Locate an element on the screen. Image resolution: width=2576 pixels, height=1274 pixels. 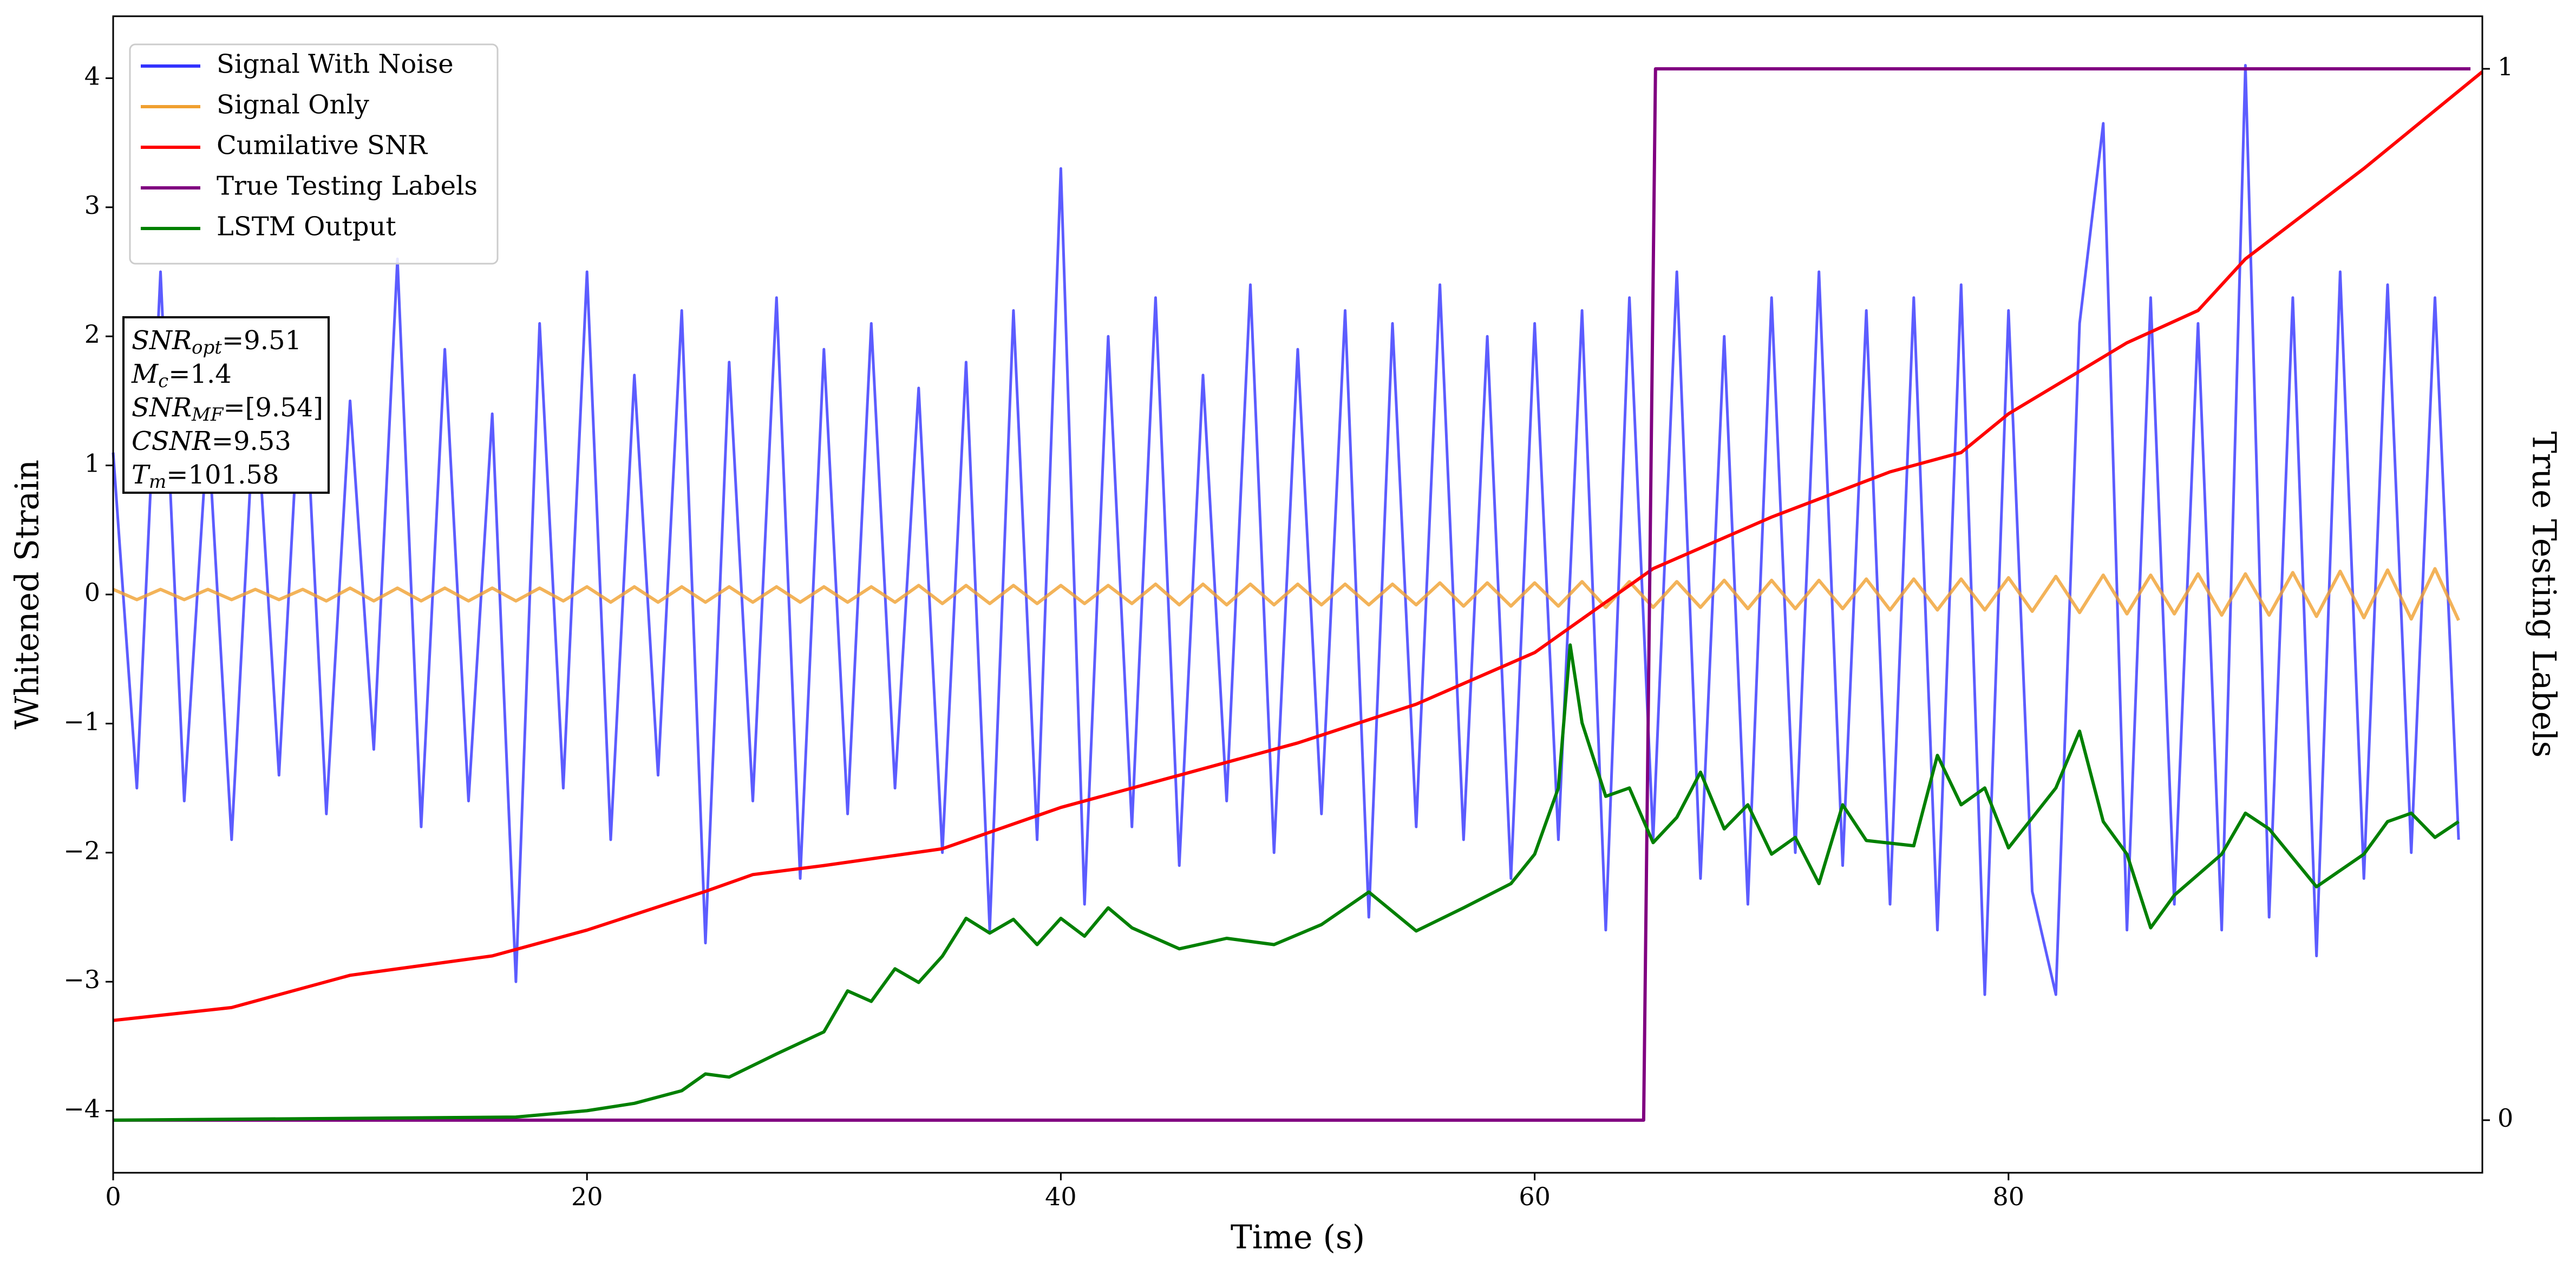
annotation-value: =9.53 is located at coordinates (252, 441).